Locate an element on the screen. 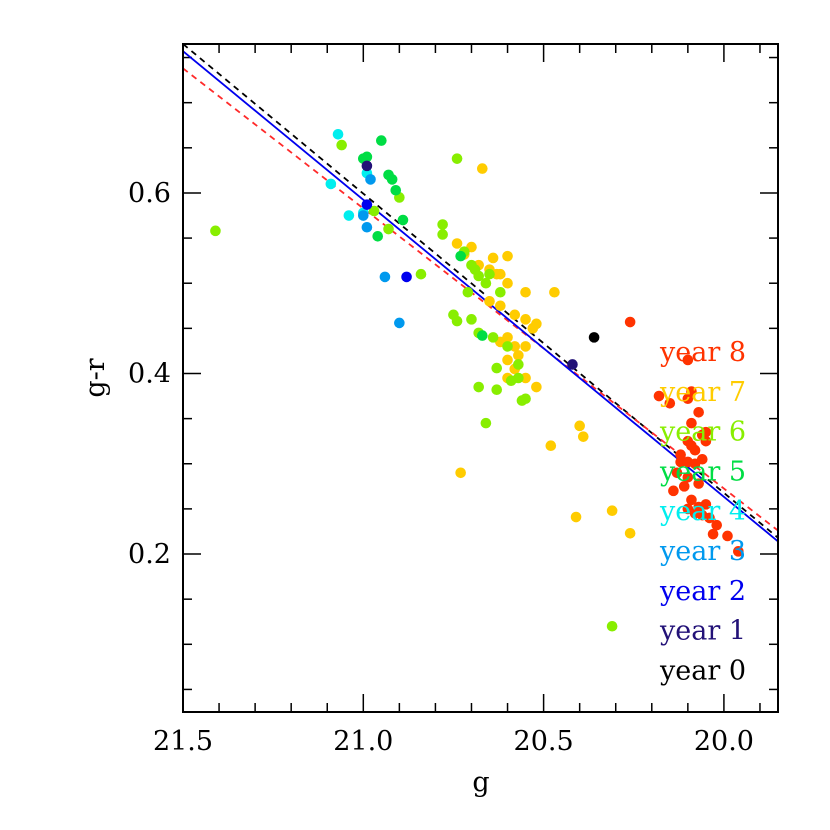  legend-item: year 6 is located at coordinates (702, 432).